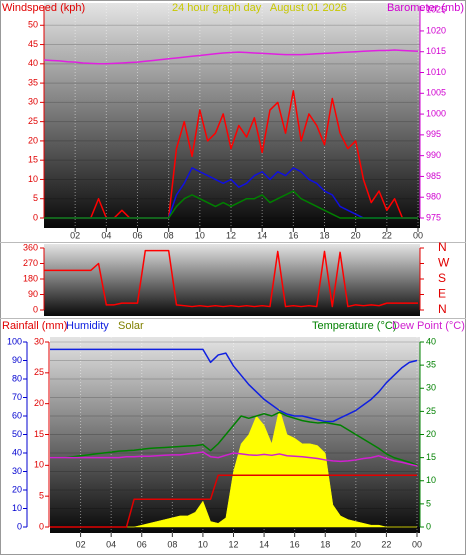 The image size is (466, 555). What do you see at coordinates (259, 8) in the screenshot?
I see `chart-title: 24 hour graph day August 01 2026` at bounding box center [259, 8].